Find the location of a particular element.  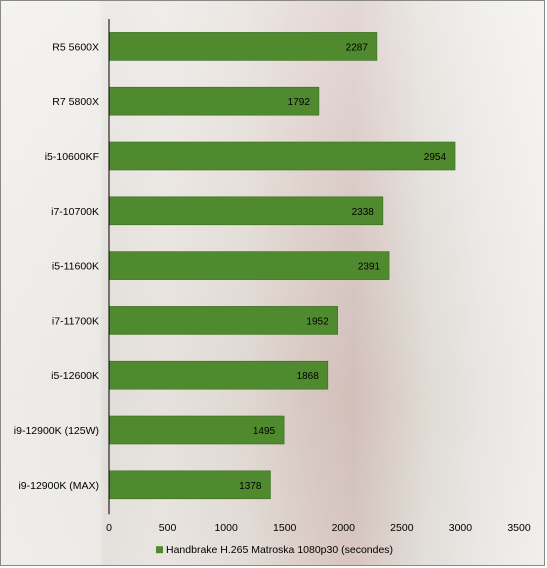

bar-value-label: 1792 is located at coordinates (299, 102).